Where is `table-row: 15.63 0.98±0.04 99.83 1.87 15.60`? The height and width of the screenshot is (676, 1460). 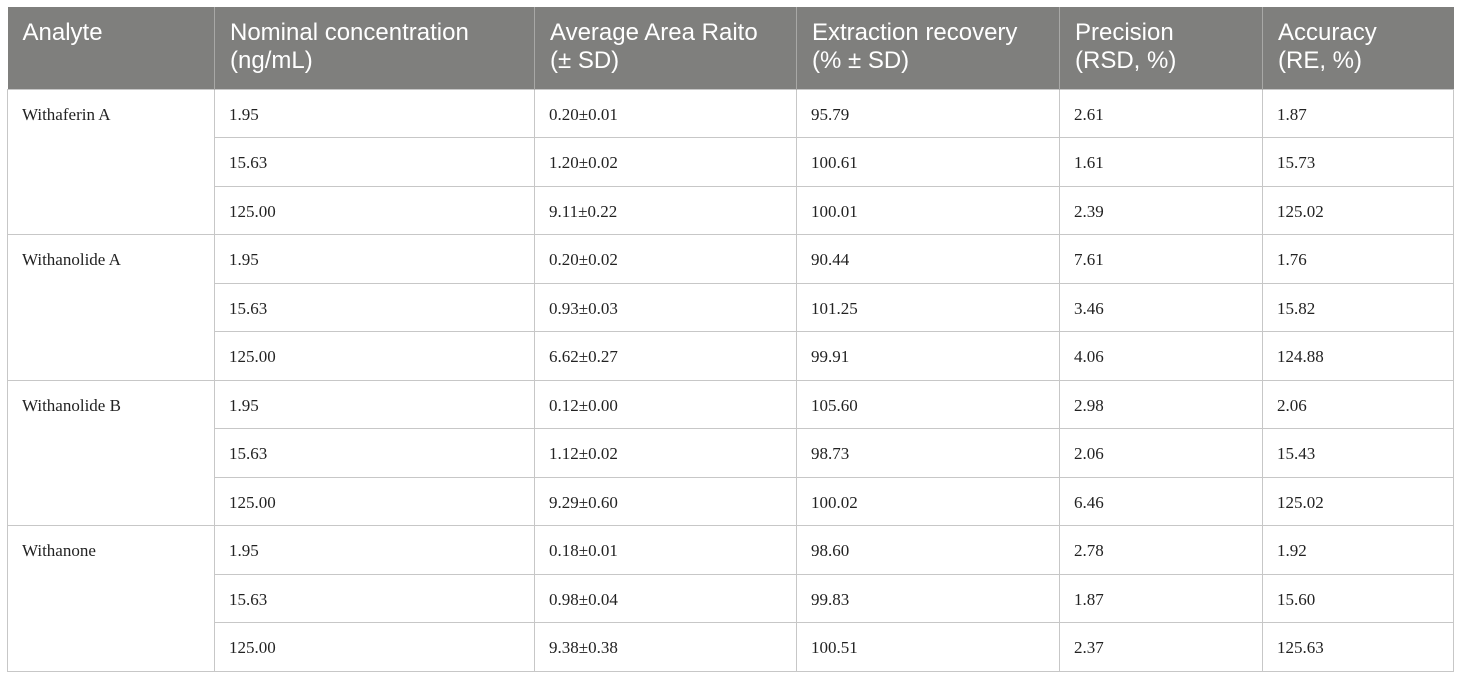
table-row: 15.63 0.98±0.04 99.83 1.87 15.60 is located at coordinates (730, 598).